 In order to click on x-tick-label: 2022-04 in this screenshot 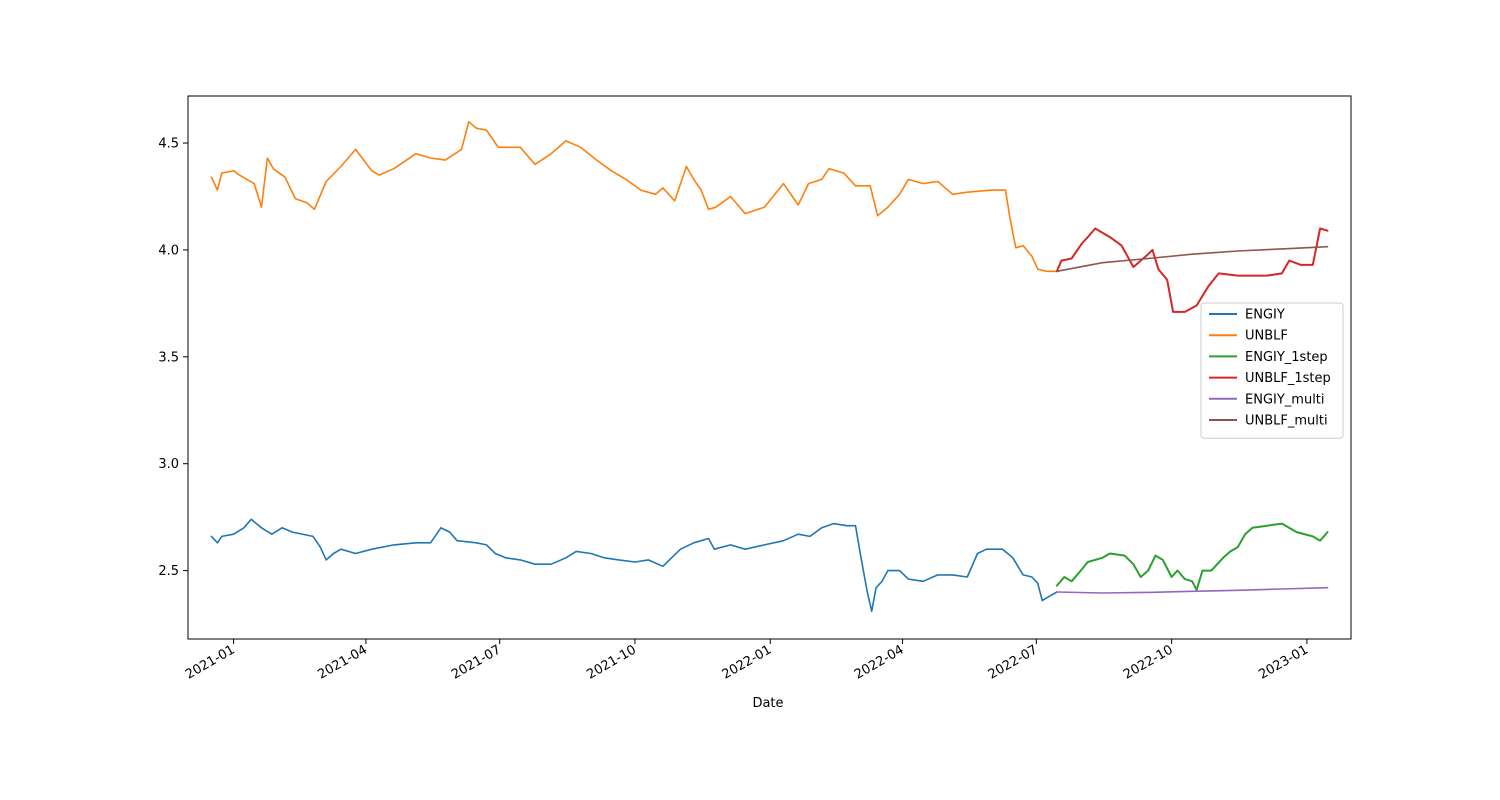, I will do `click(879, 662)`.